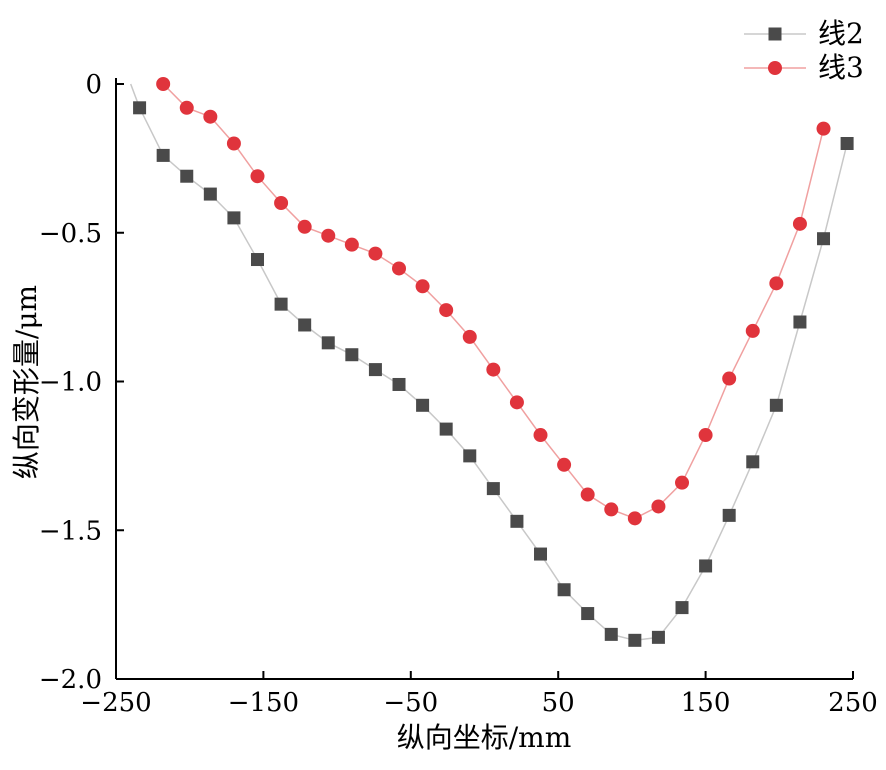 This screenshot has width=886, height=770. What do you see at coordinates (558, 703) in the screenshot?
I see `x-tick-label: 50` at bounding box center [558, 703].